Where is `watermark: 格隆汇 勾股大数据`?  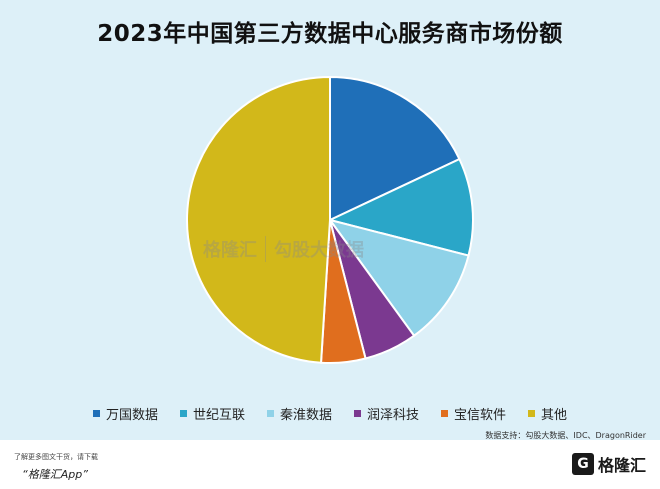
watermark: 格隆汇 勾股大数据 is located at coordinates (283, 249).